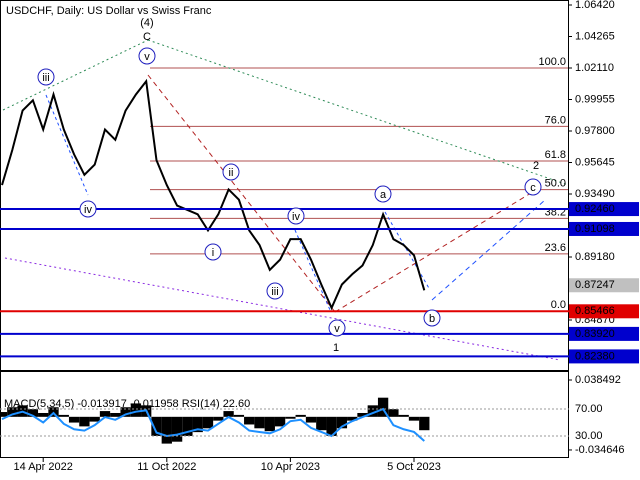  I want to click on wave-label: iv, so click(296, 217).